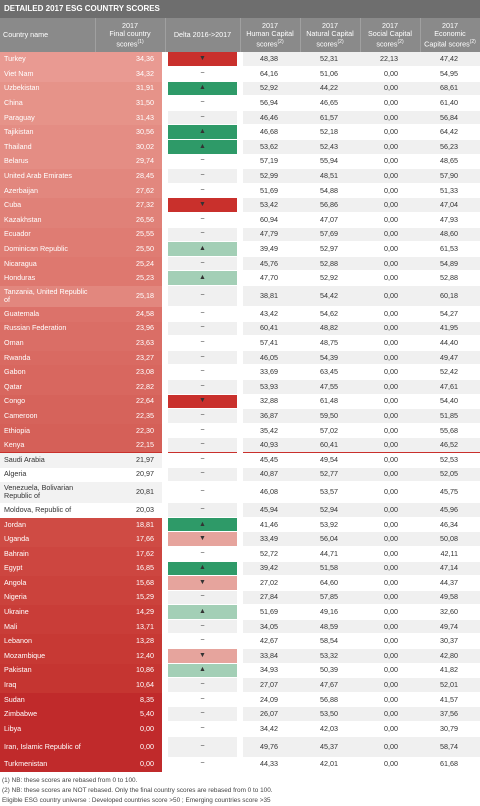  What do you see at coordinates (240, 416) in the screenshot?
I see `table-row: Cameroon 22,35 ~36,87 59,50 0,00 51,85` at bounding box center [240, 416].